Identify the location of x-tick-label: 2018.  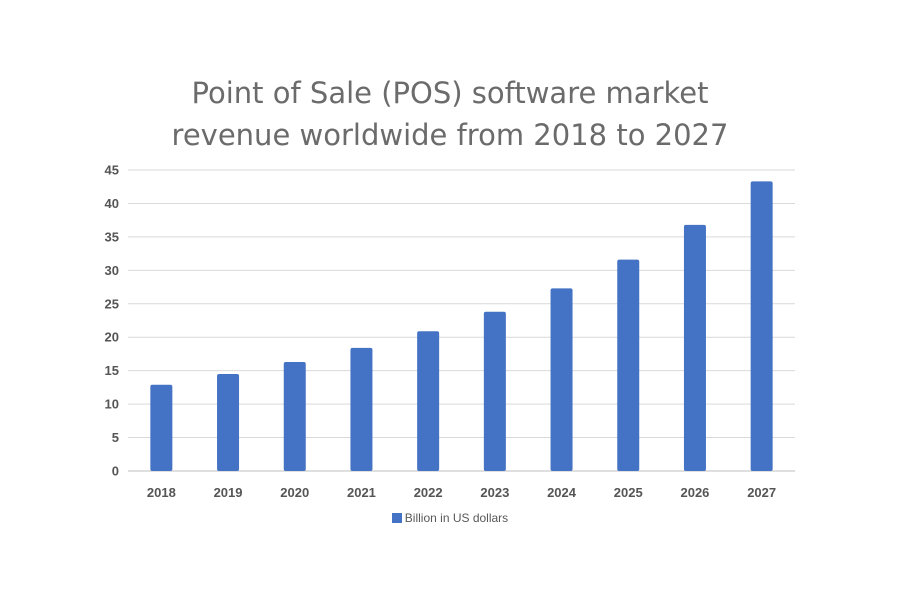
(161, 492).